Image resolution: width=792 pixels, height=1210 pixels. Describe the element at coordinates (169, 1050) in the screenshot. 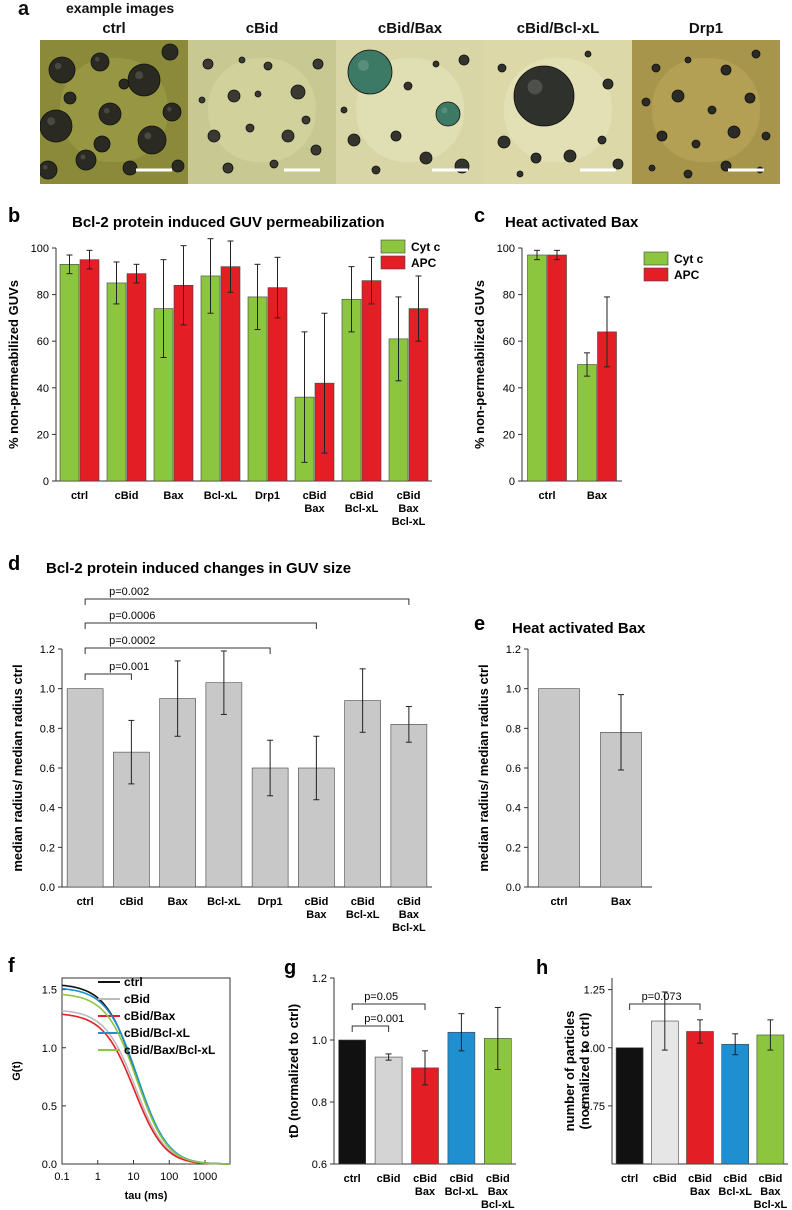

I see `legend-label: cBid/Bax/Bcl-xL` at that location.